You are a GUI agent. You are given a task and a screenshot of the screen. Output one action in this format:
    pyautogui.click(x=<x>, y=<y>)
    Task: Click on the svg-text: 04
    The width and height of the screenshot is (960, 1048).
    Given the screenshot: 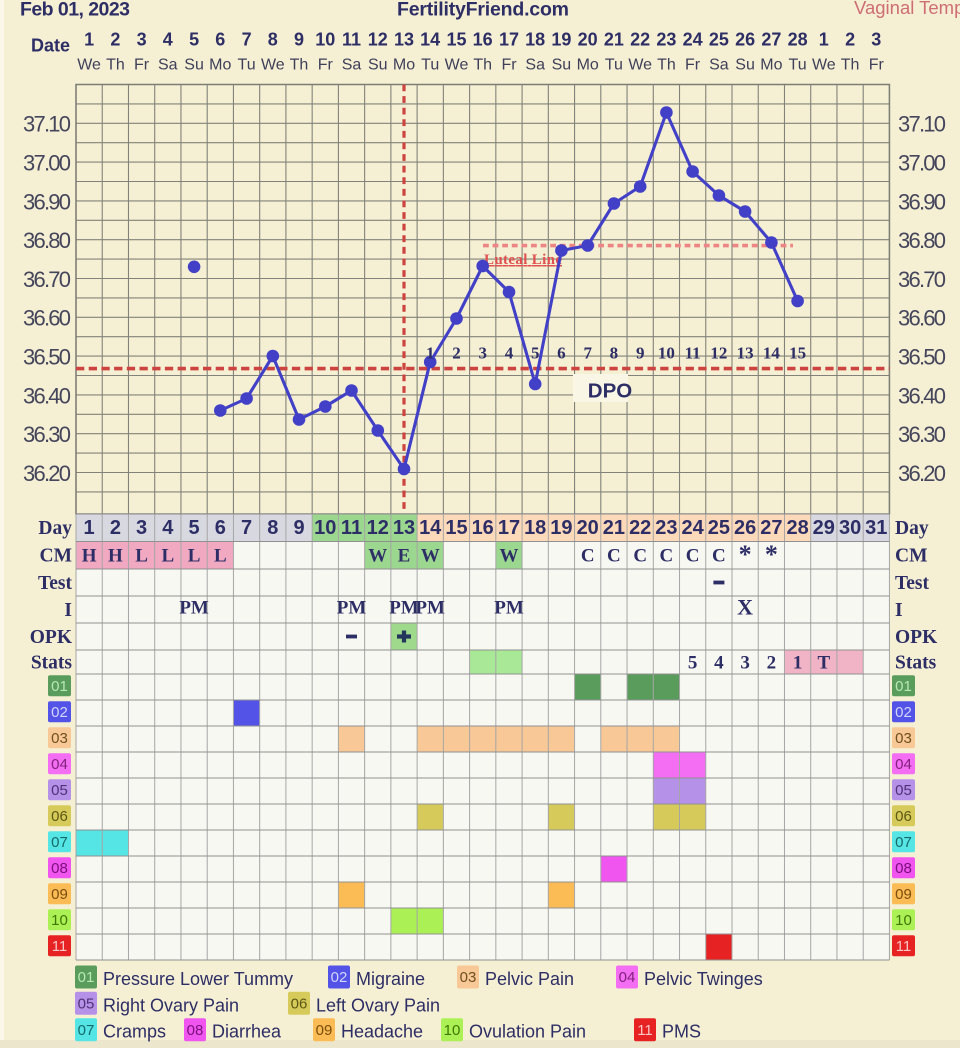 What is the action you would take?
    pyautogui.click(x=627, y=977)
    